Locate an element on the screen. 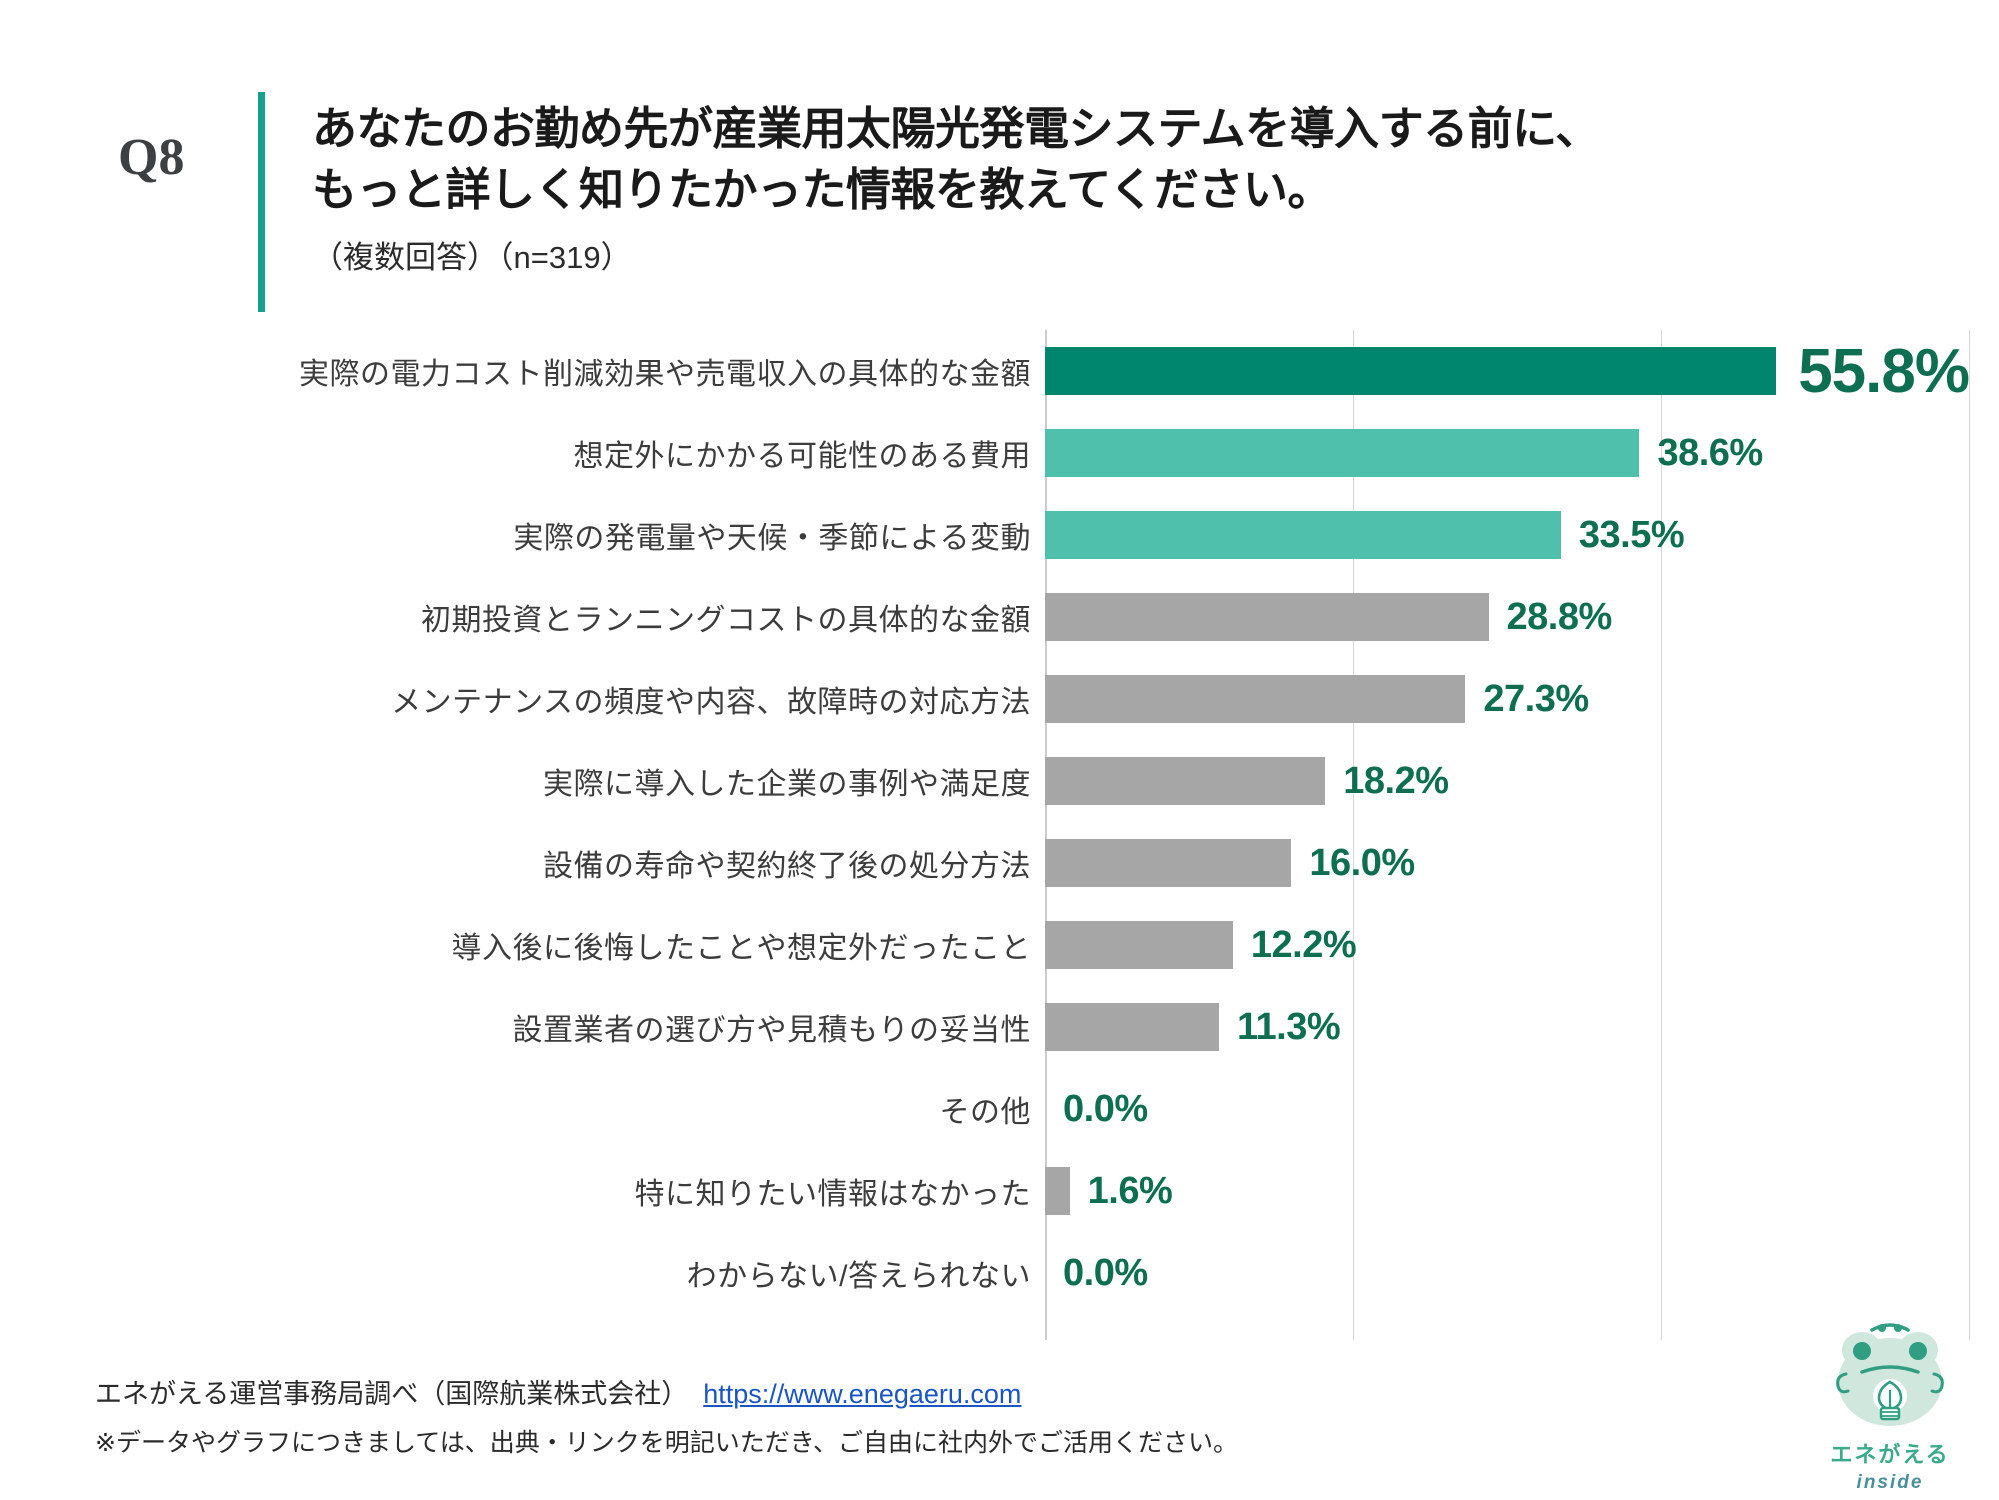 This screenshot has height=1500, width=1999. bar-value-label: 27.3% is located at coordinates (1536, 698).